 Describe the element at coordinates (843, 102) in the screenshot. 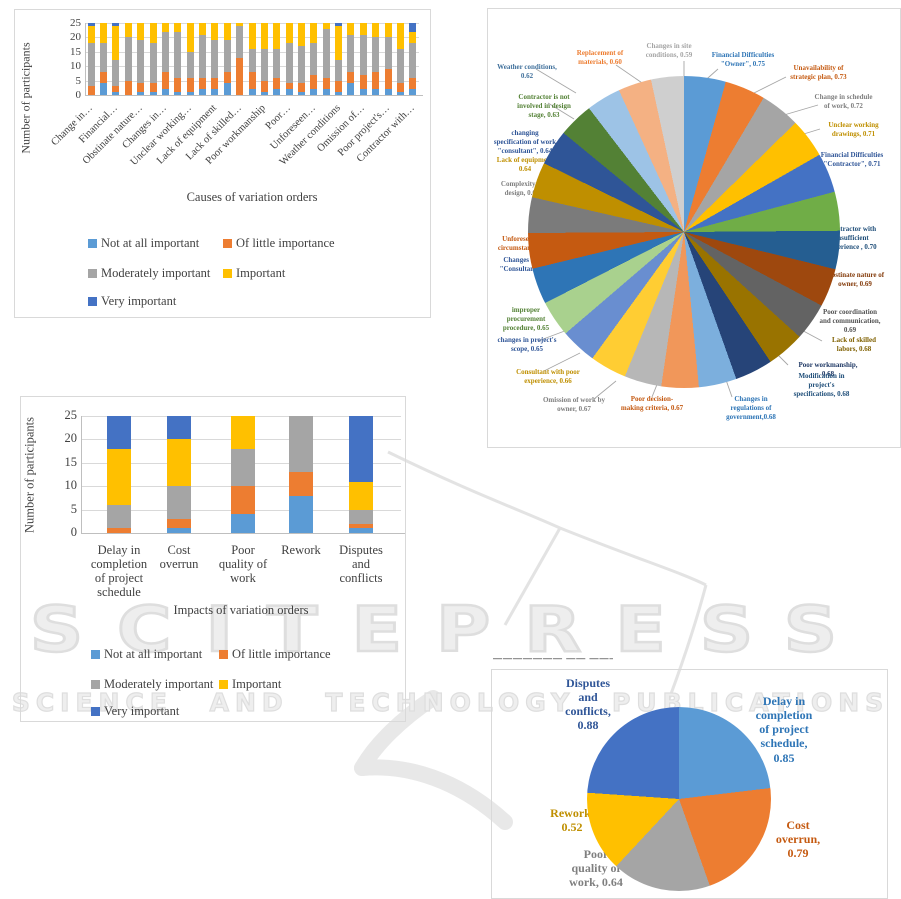

I see `pie-slice-label: Change in schedule of work, 0.72` at that location.